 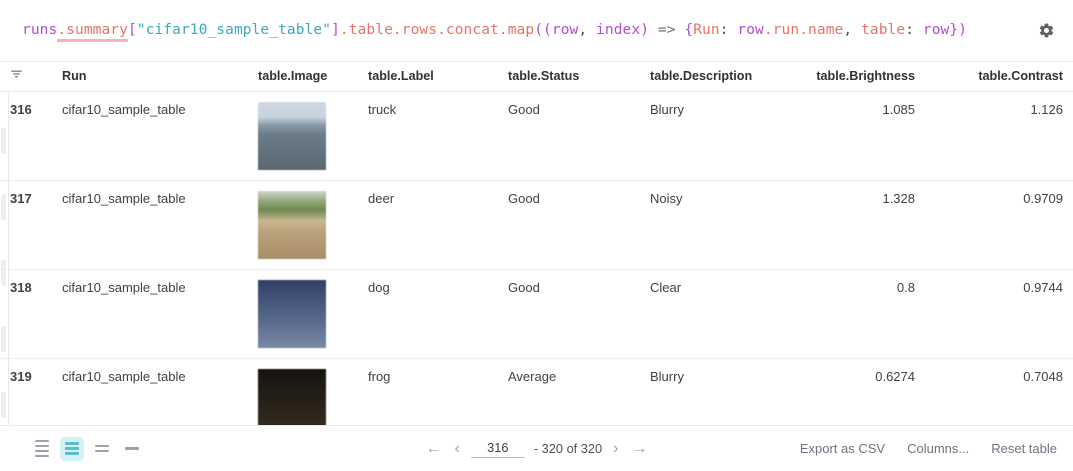 What do you see at coordinates (516, 30) in the screenshot?
I see `expr-token: .map` at bounding box center [516, 30].